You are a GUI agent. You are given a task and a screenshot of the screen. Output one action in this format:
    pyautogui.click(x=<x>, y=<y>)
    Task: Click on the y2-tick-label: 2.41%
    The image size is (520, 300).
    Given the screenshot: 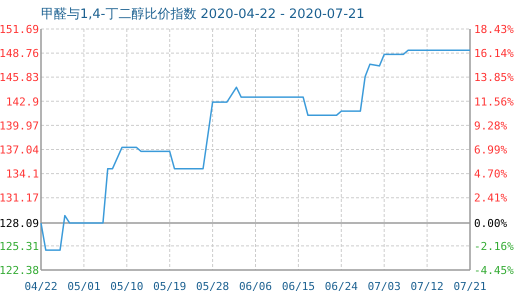 What is the action you would take?
    pyautogui.click(x=491, y=198)
    